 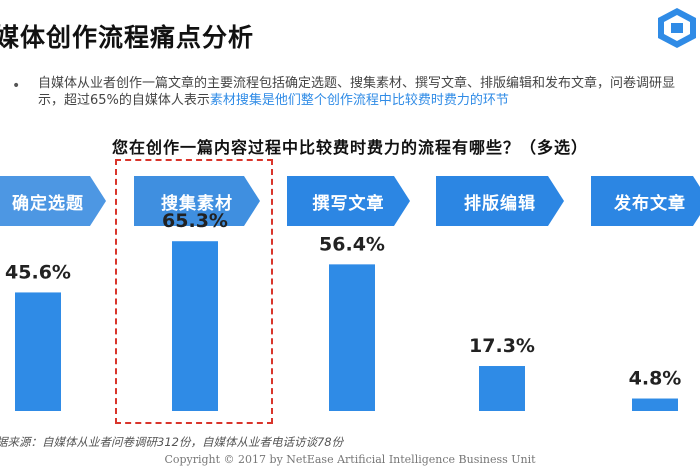 What do you see at coordinates (197, 203) in the screenshot?
I see `stage-label: 搜集素材` at bounding box center [197, 203].